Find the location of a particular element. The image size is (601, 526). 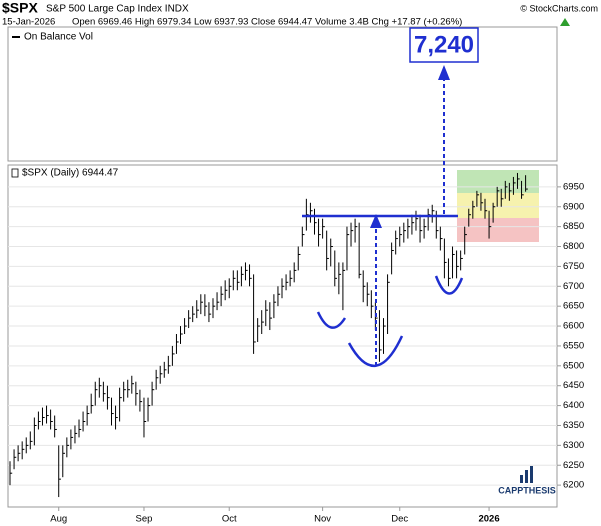

y-tick-label: 6650 is located at coordinates (573, 306).